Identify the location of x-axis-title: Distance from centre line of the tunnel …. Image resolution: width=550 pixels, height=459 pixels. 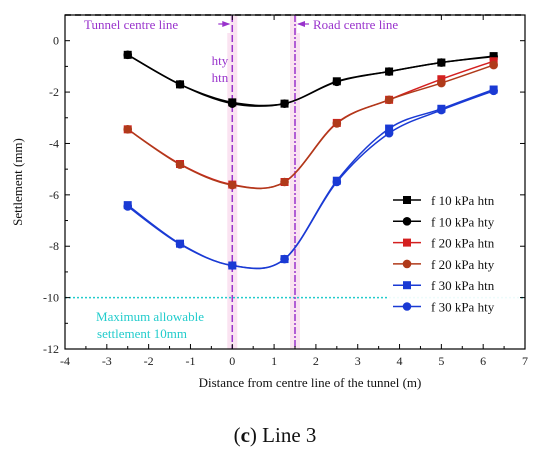
(310, 382).